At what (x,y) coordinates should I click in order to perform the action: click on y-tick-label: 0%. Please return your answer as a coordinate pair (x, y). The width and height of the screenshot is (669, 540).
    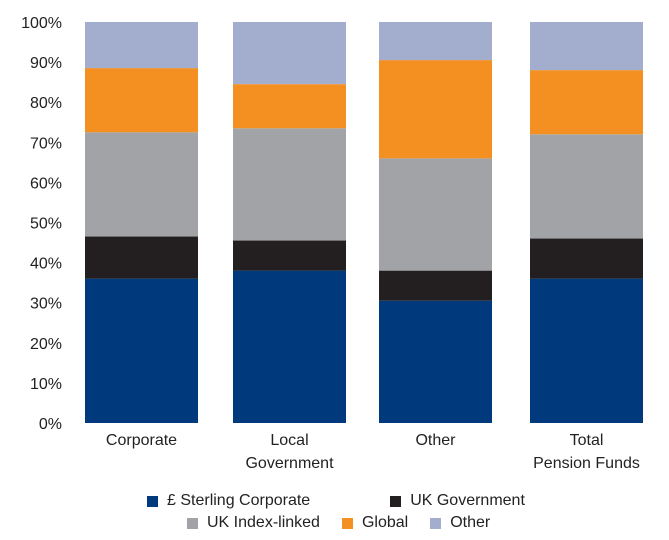
    Looking at the image, I should click on (50, 424).